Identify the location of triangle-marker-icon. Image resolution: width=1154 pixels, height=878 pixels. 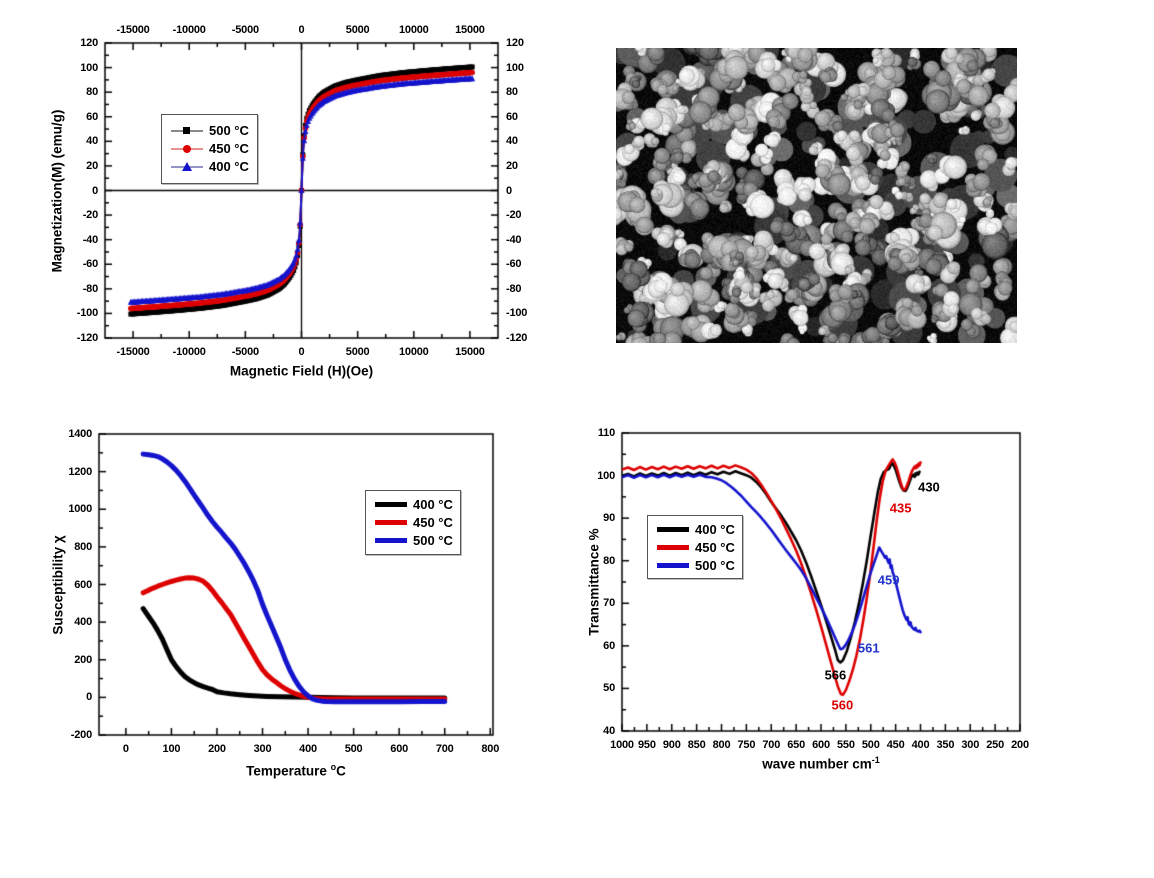
(186, 166).